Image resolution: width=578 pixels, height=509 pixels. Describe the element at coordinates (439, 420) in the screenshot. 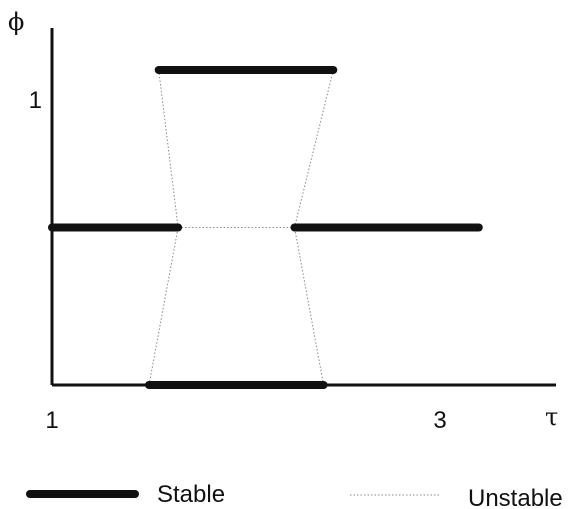

I see `x-tick-label-1: 3` at that location.